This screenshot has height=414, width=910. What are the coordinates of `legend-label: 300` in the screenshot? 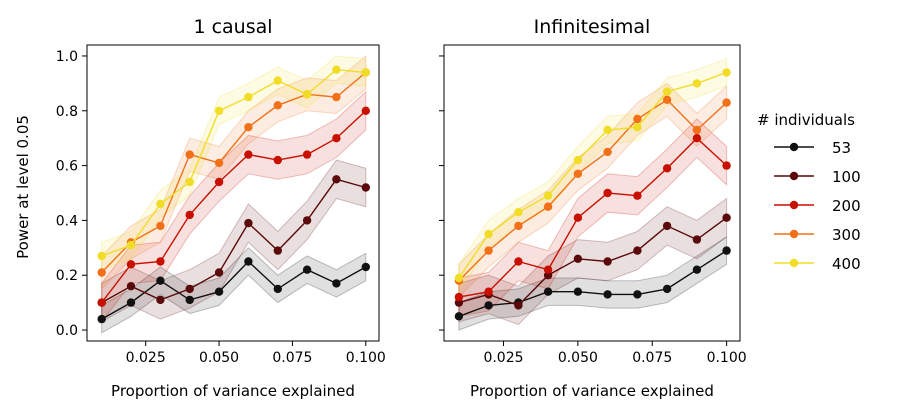 It's located at (846, 235).